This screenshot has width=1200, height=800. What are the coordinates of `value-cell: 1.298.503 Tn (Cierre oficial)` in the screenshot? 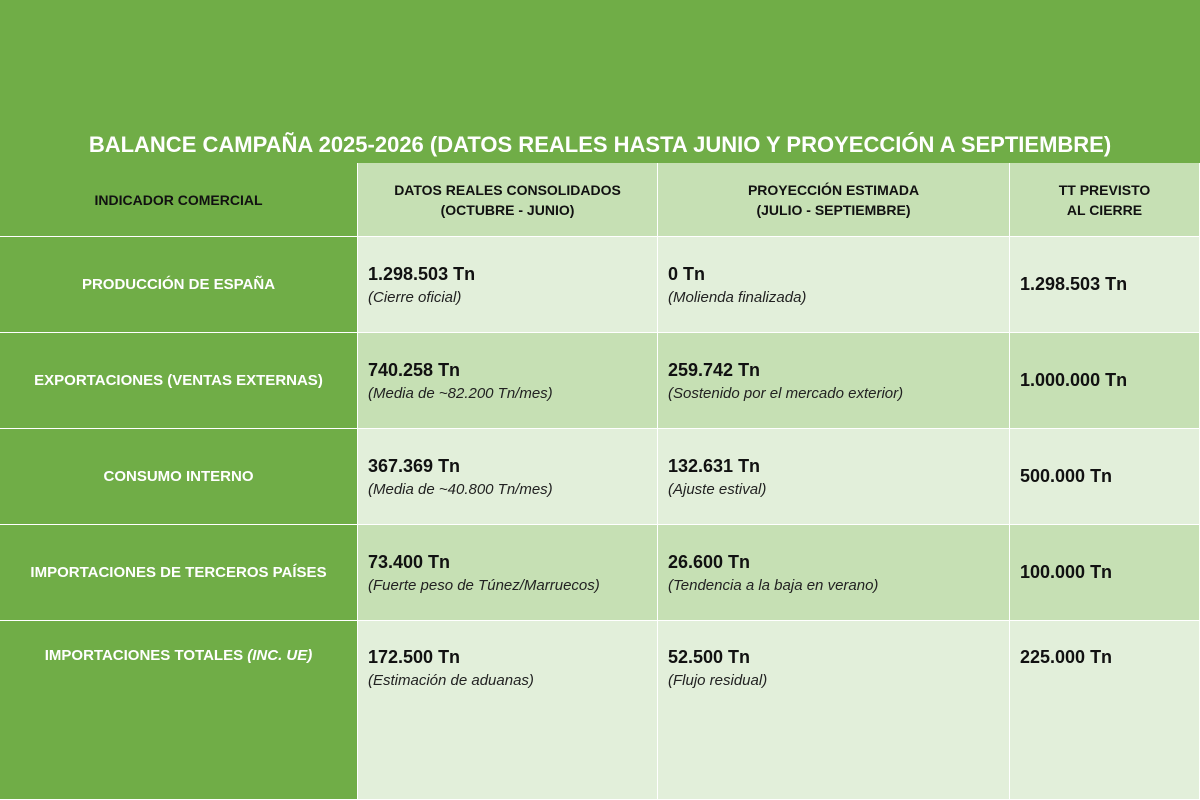 It's located at (508, 285).